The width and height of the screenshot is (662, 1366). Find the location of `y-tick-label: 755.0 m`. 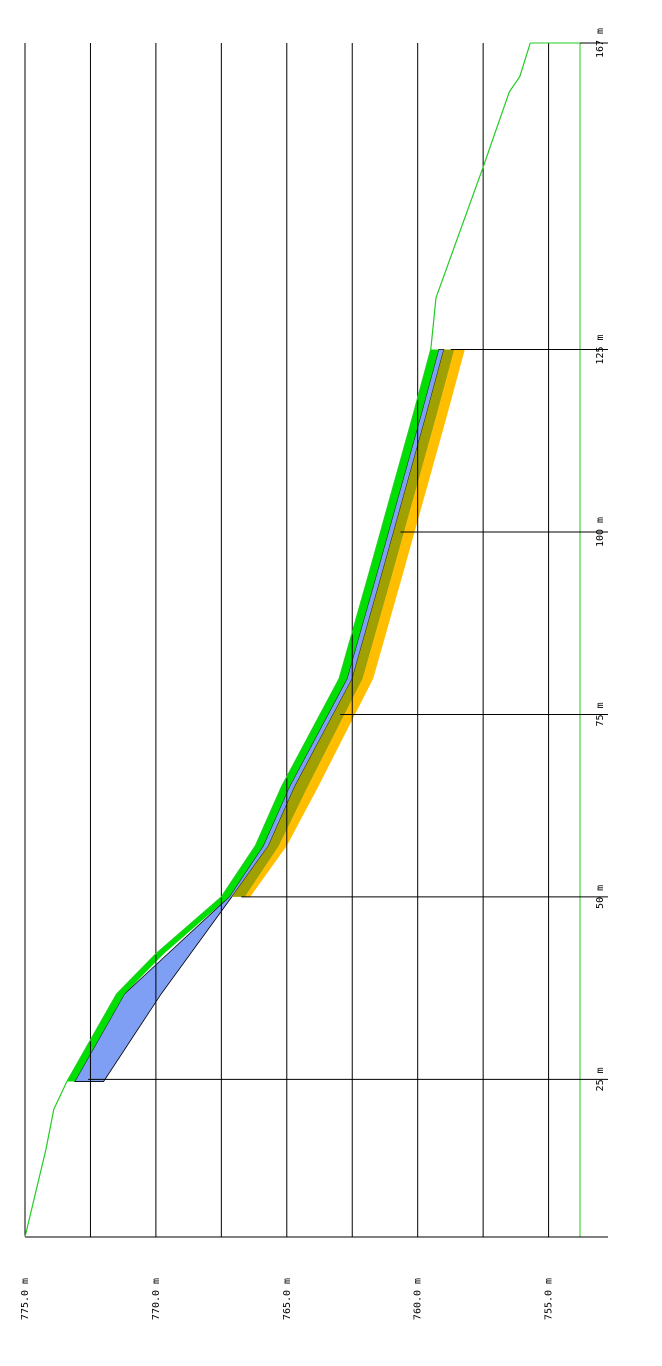

y-tick-label: 755.0 m is located at coordinates (549, 1299).